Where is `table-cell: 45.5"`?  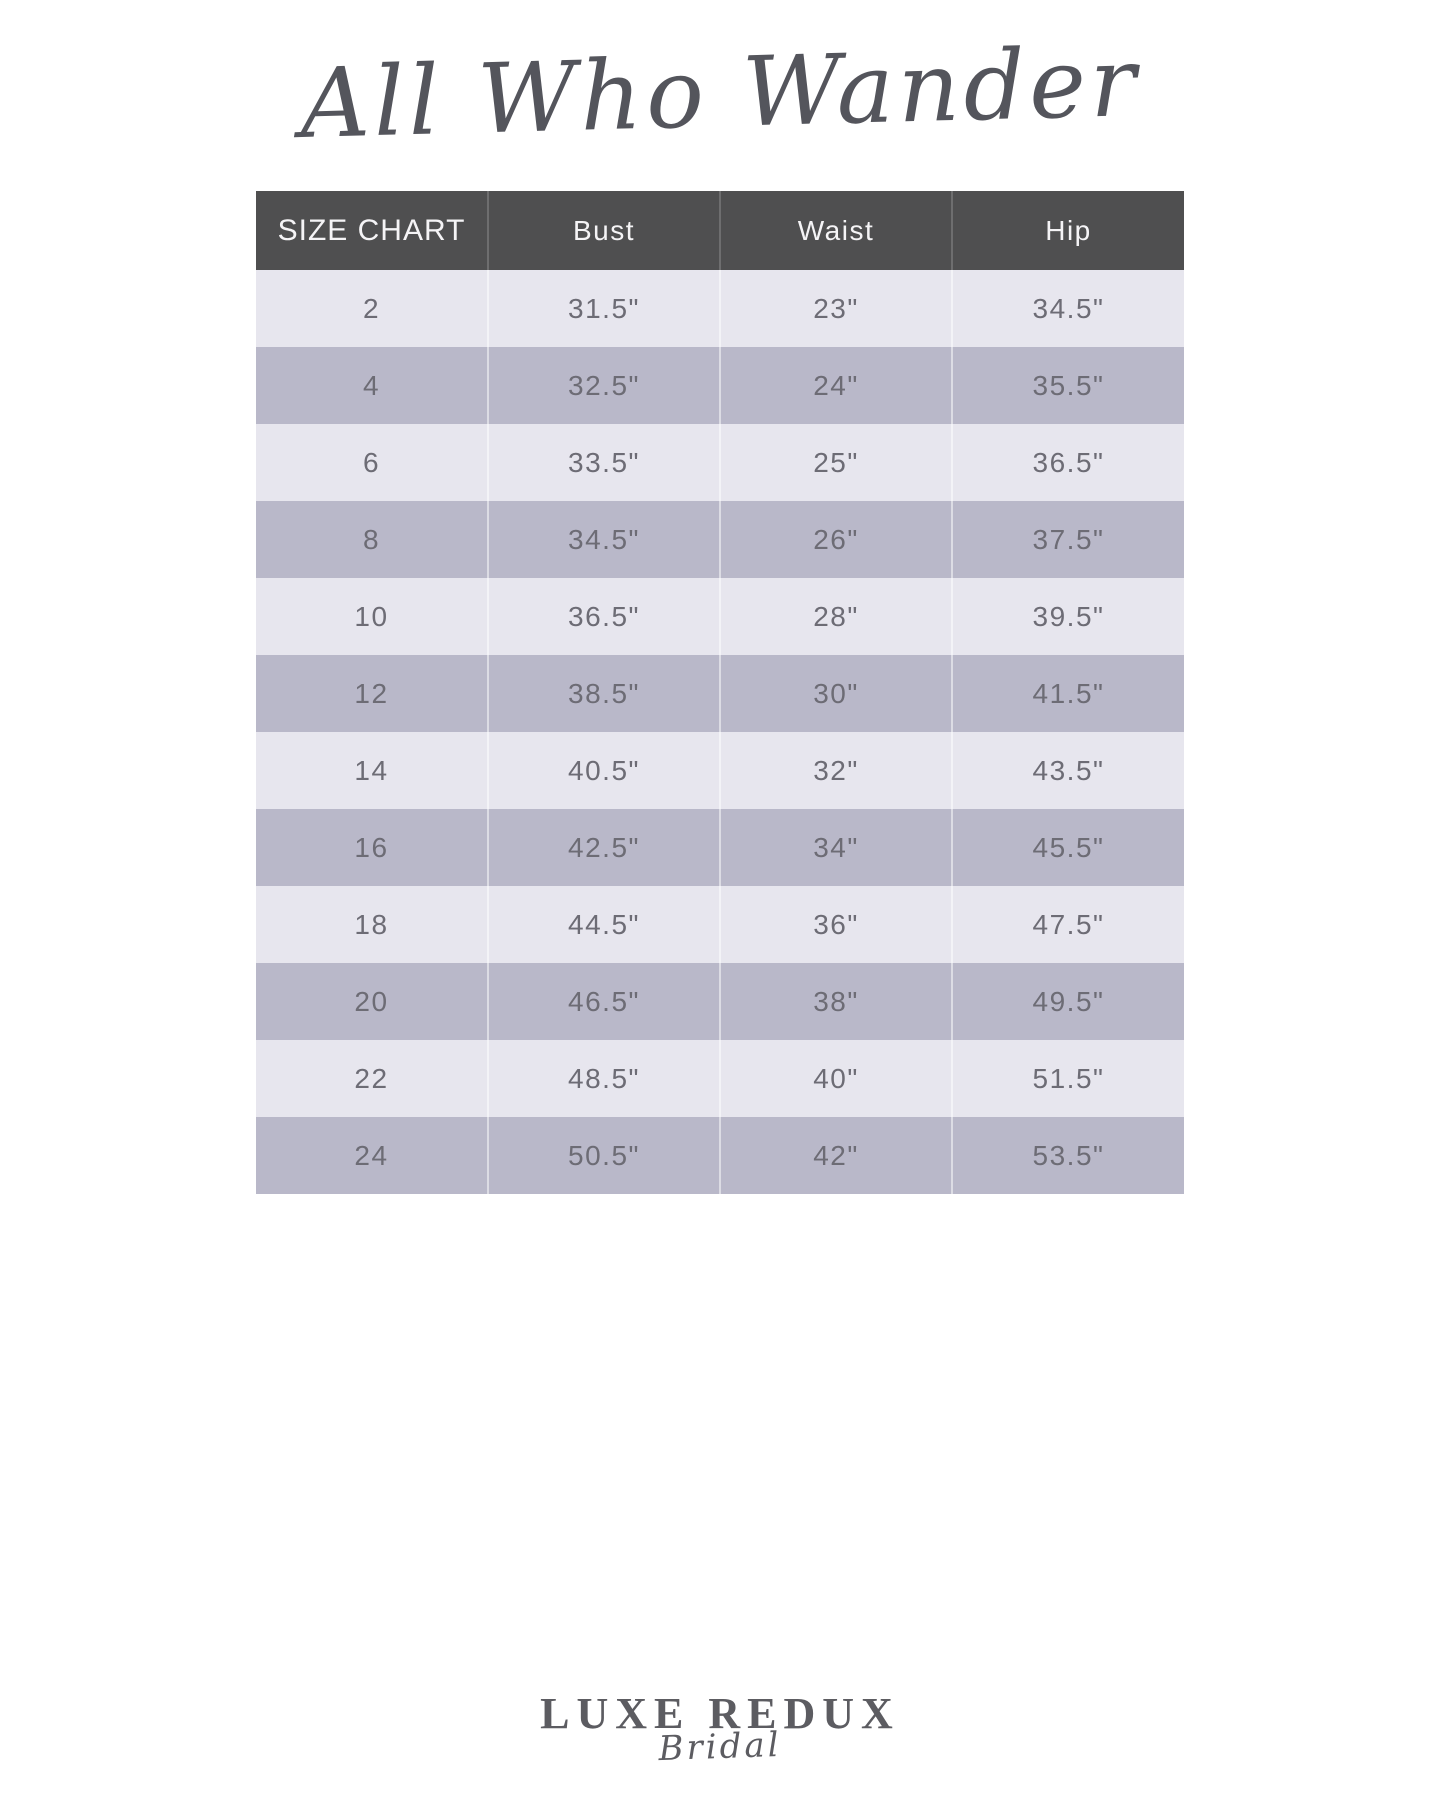 table-cell: 45.5" is located at coordinates (1067, 847).